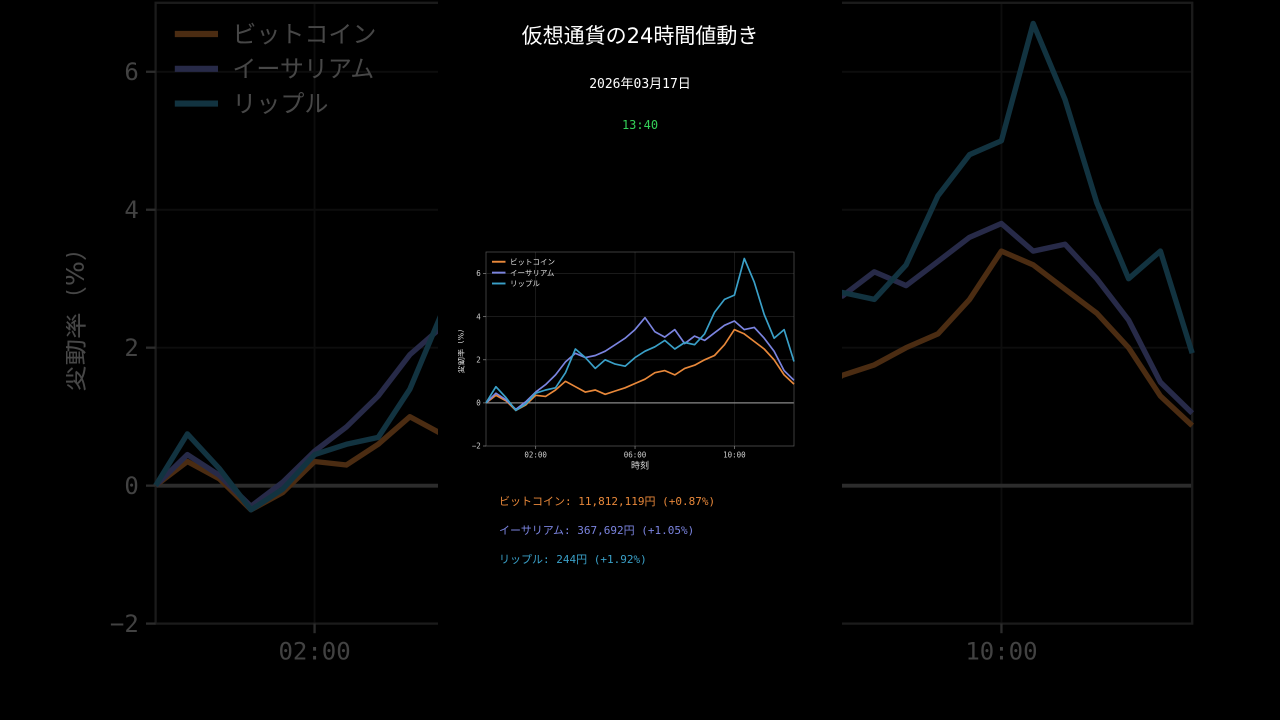 This screenshot has height=720, width=1280. I want to click on coin-name: リップル, so click(521, 559).